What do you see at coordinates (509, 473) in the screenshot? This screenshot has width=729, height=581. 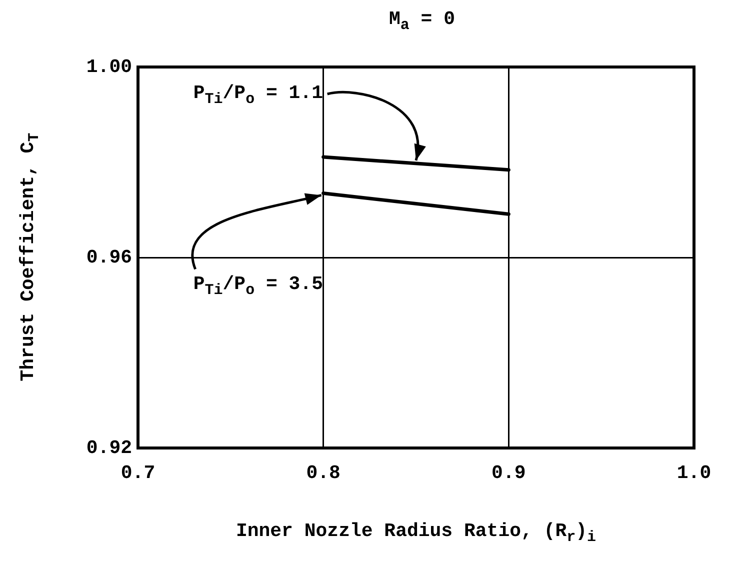 I see `x-tick-label: 0.9` at bounding box center [509, 473].